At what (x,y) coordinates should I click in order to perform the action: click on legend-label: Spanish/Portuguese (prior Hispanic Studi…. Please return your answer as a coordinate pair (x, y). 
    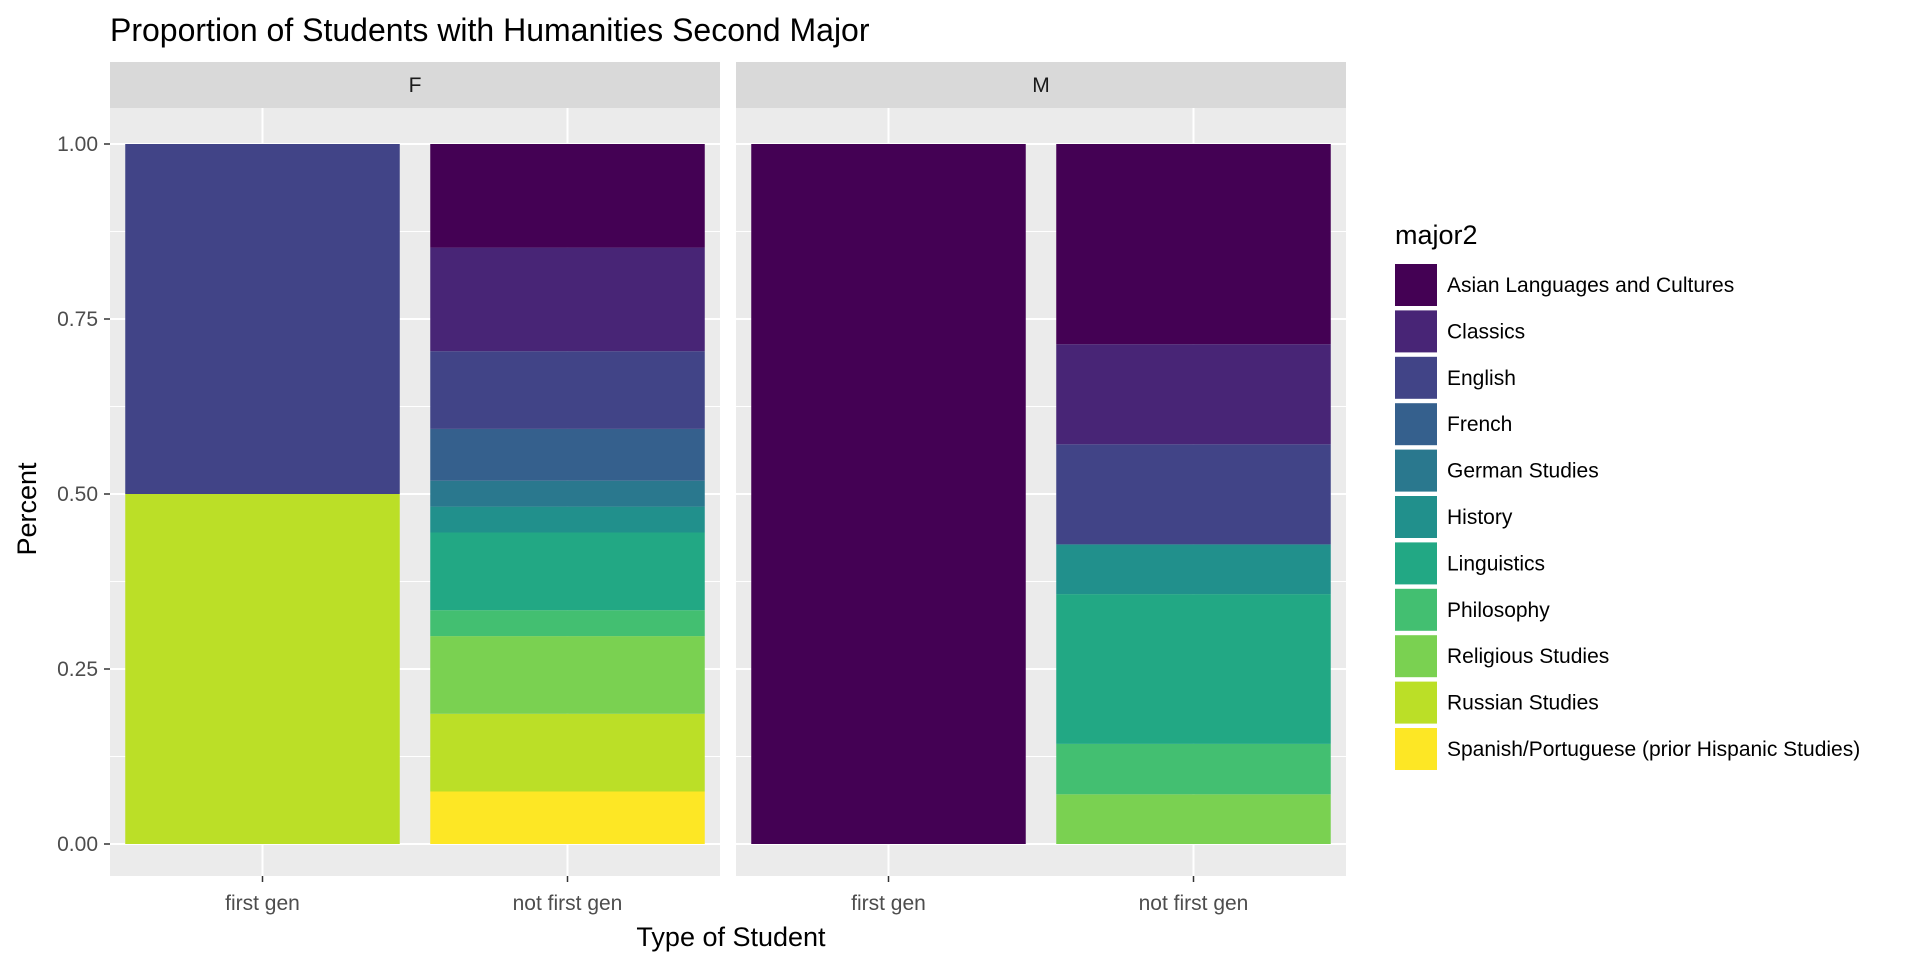
    Looking at the image, I should click on (1653, 749).